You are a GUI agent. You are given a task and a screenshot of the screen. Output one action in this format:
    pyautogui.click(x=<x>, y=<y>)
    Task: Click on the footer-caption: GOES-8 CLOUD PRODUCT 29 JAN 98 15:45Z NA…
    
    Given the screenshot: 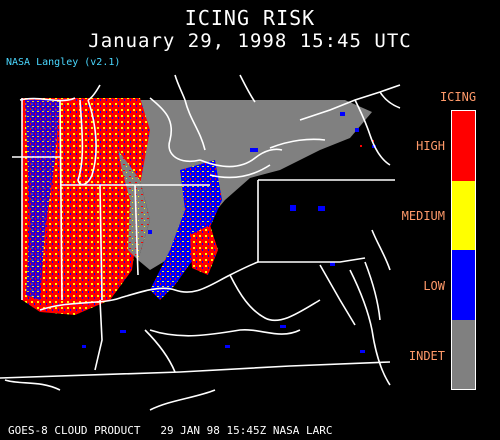 What is the action you would take?
    pyautogui.click(x=170, y=430)
    